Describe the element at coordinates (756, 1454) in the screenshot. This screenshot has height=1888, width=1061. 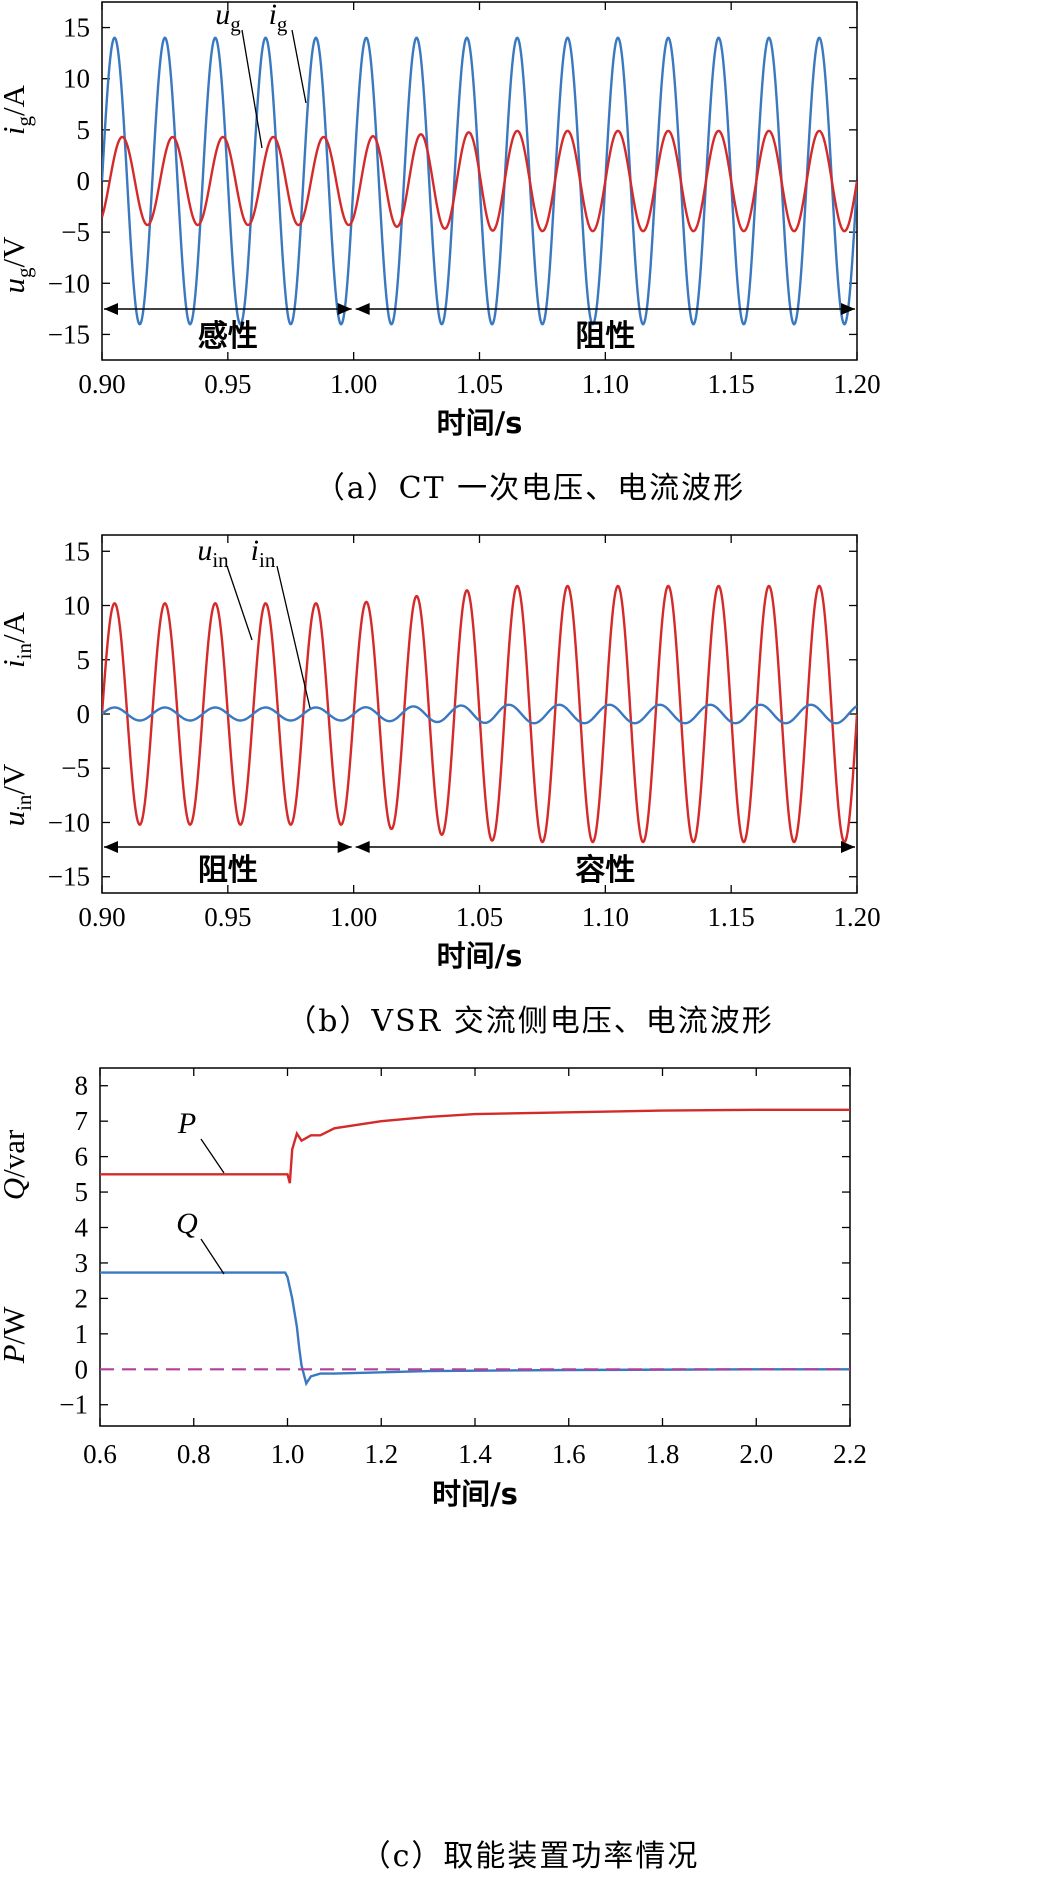
I see `x-tick-label: 2.0` at that location.